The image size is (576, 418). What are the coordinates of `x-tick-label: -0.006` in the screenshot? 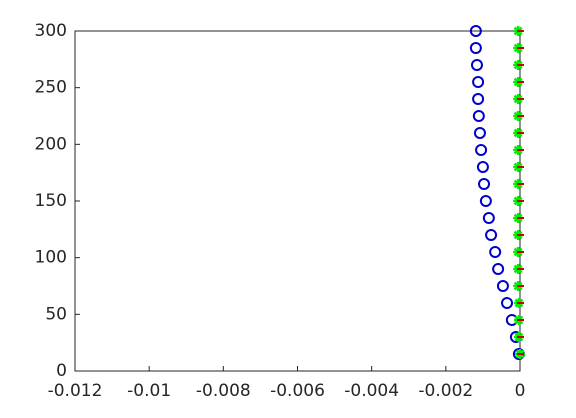 It's located at (297, 391).